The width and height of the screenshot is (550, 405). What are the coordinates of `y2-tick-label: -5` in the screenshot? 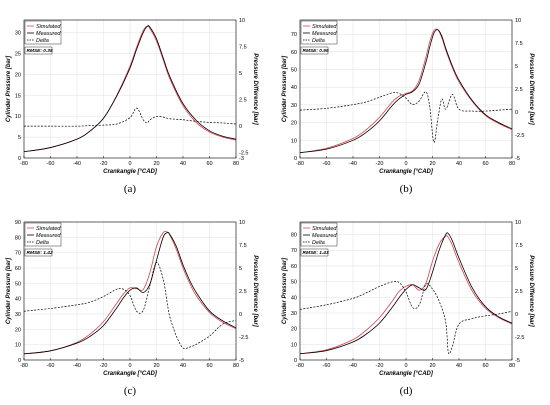 It's located at (517, 159).